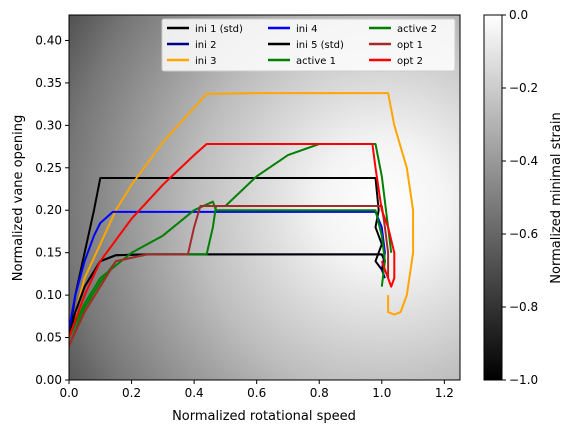  I want to click on y-tick-label: 0.20, so click(48, 210).